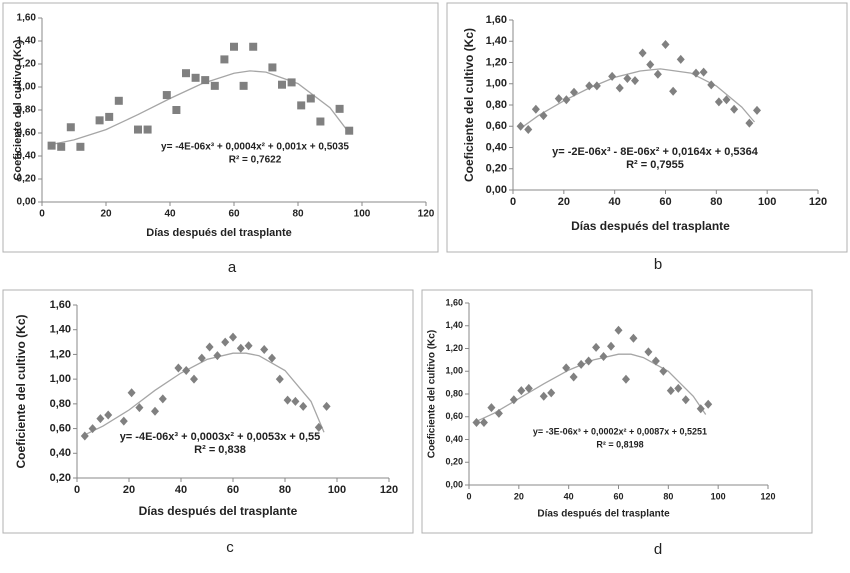  What do you see at coordinates (658, 549) in the screenshot?
I see `panel-label: d` at bounding box center [658, 549].